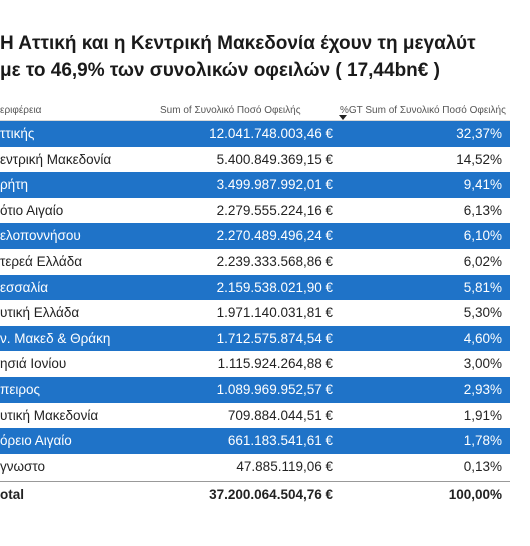  What do you see at coordinates (32, 210) in the screenshot?
I see `region-cell: ότιο Αιγαίο` at bounding box center [32, 210].